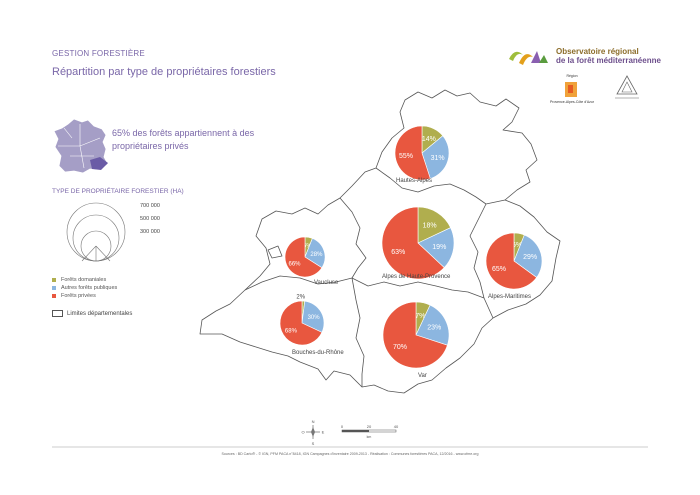 This screenshot has width=700, height=495. What do you see at coordinates (275, 252) in the screenshot?
I see `vaucluse-enclave` at bounding box center [275, 252].